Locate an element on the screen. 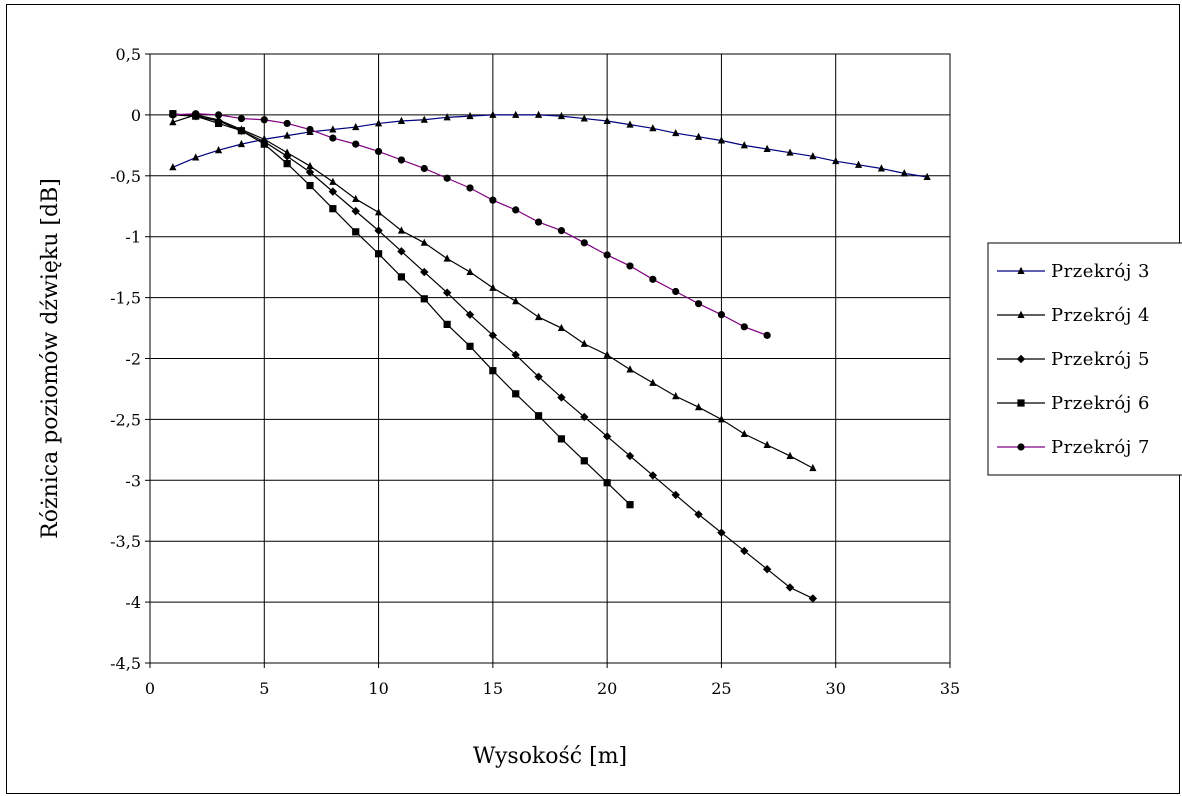 The width and height of the screenshot is (1182, 796). y-tick-label: -0,5 is located at coordinates (125, 176).